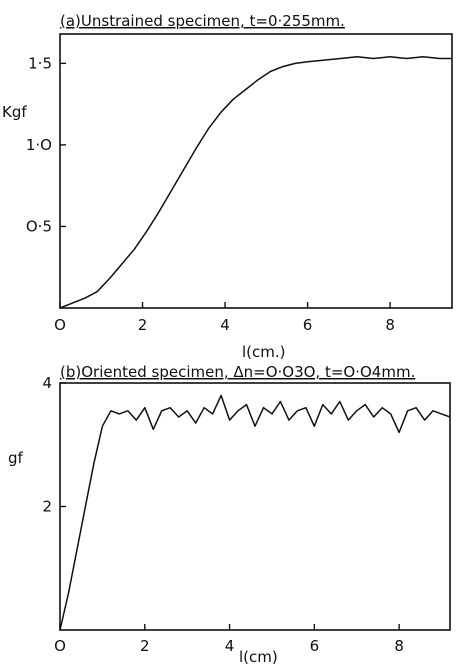 The height and width of the screenshot is (668, 475). I want to click on panel-a-x-ticks: O 2 4 6 8, so click(224, 318).